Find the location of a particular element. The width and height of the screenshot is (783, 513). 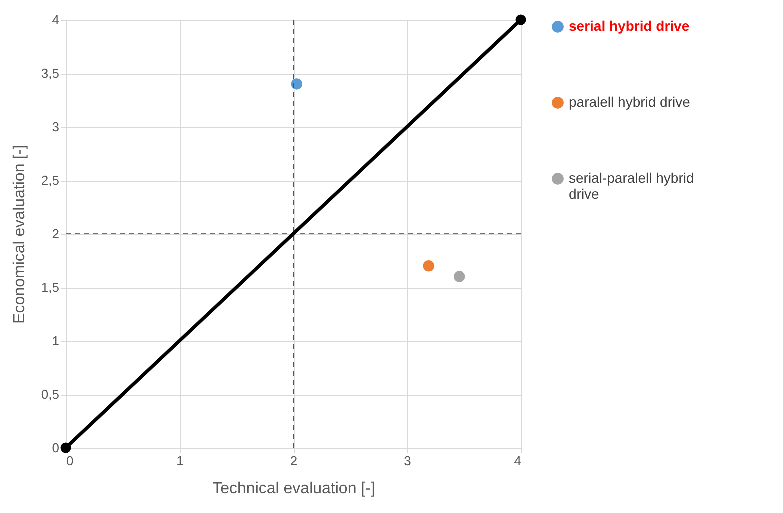

y-tick-label: 4 is located at coordinates (56, 20).